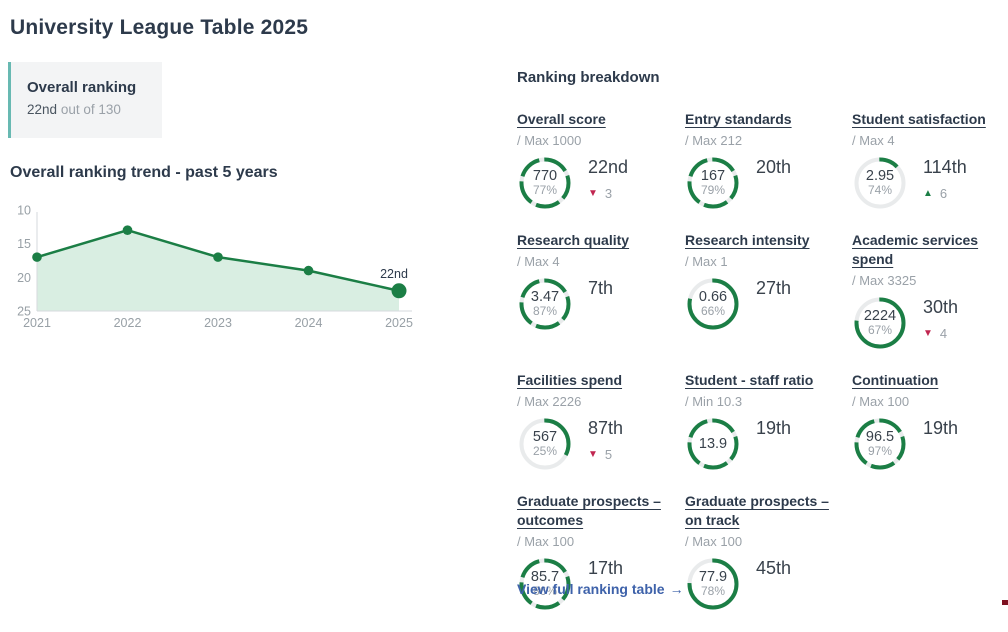 This screenshot has width=1008, height=632. I want to click on metric-card: Overall score / Max 1000 770 77% 22nd ▼ 3, so click(601, 160).